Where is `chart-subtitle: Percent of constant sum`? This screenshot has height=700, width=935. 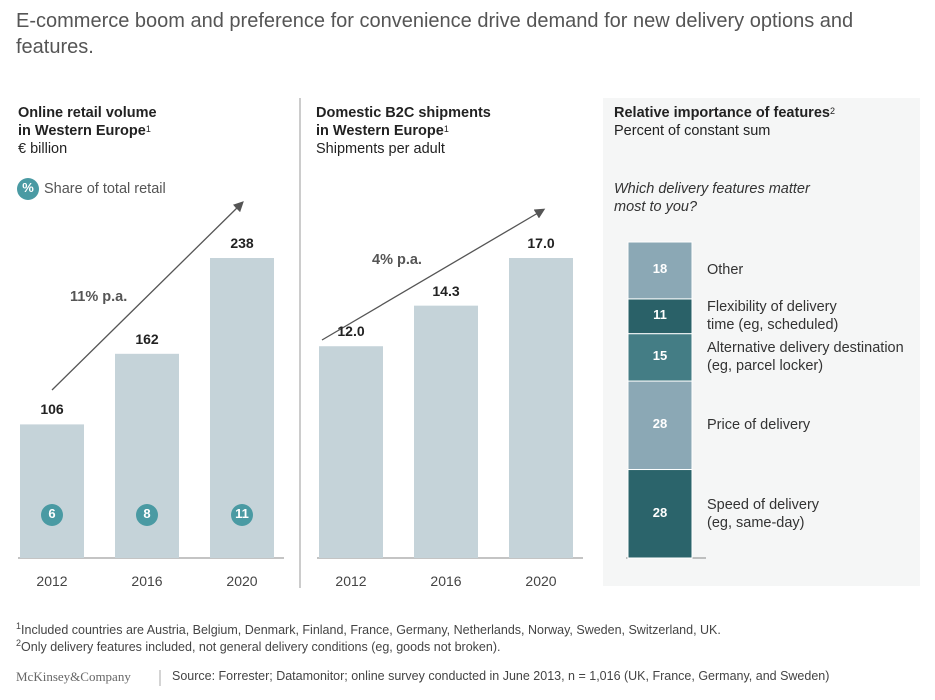
chart-subtitle: Percent of constant sum is located at coordinates (692, 131).